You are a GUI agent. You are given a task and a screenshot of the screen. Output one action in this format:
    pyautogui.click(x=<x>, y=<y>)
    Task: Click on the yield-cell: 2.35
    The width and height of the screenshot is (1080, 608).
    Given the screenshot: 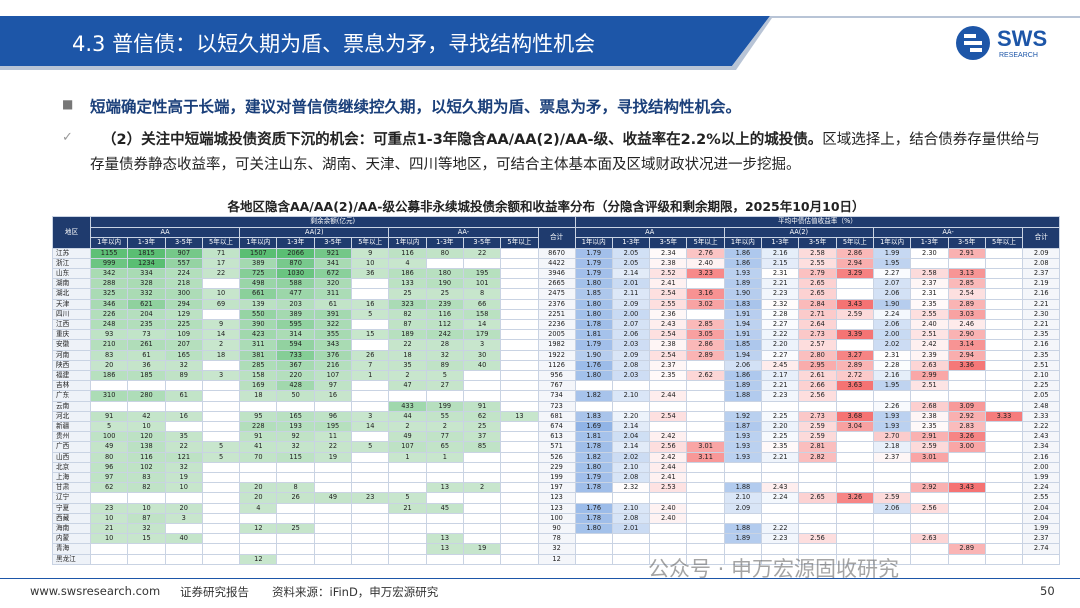 What is the action you would take?
    pyautogui.click(x=1041, y=355)
    